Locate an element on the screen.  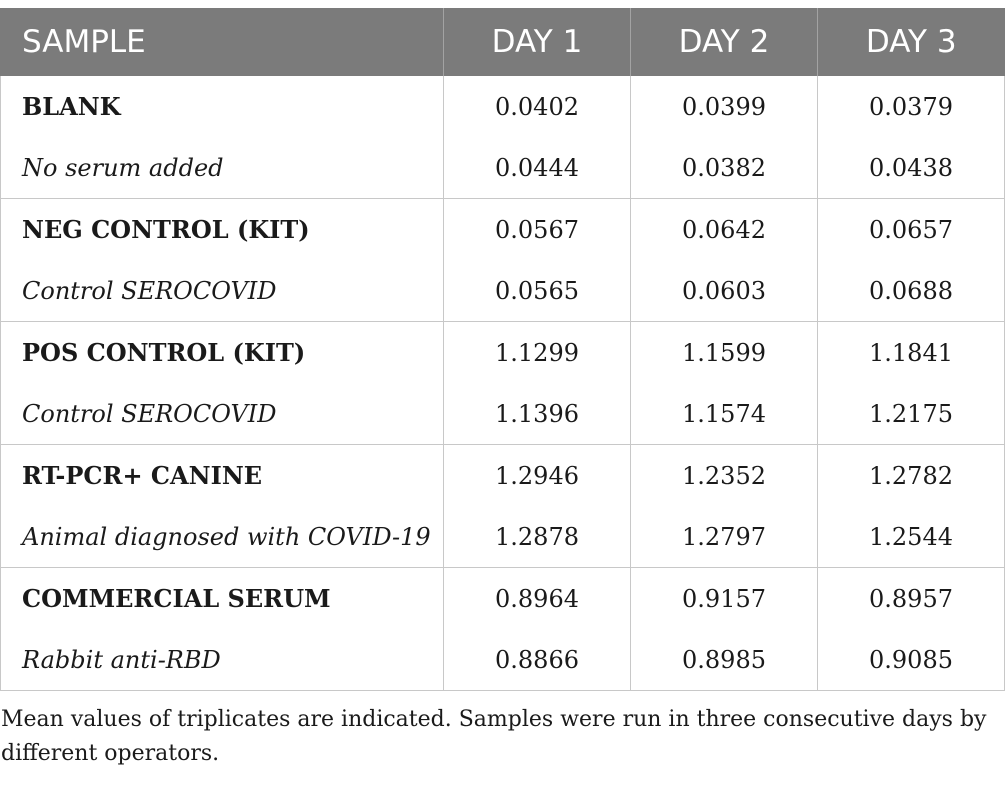
header-day-3: DAY 3 is located at coordinates (911, 42).